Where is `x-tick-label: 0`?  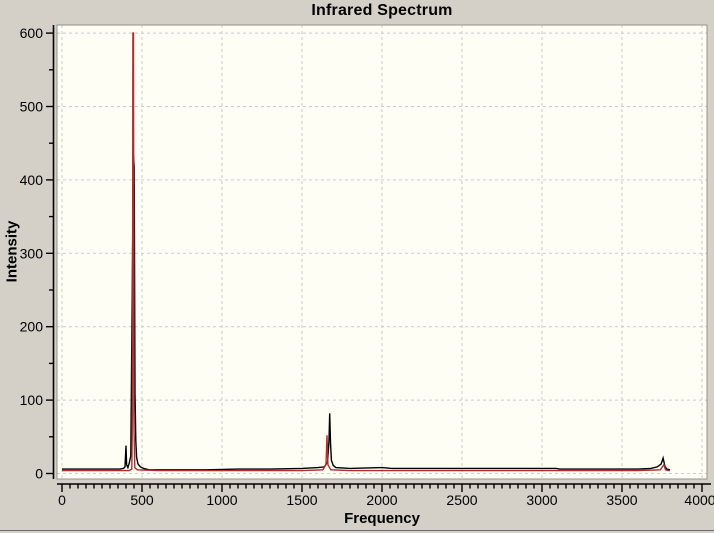
x-tick-label: 0 is located at coordinates (62, 500).